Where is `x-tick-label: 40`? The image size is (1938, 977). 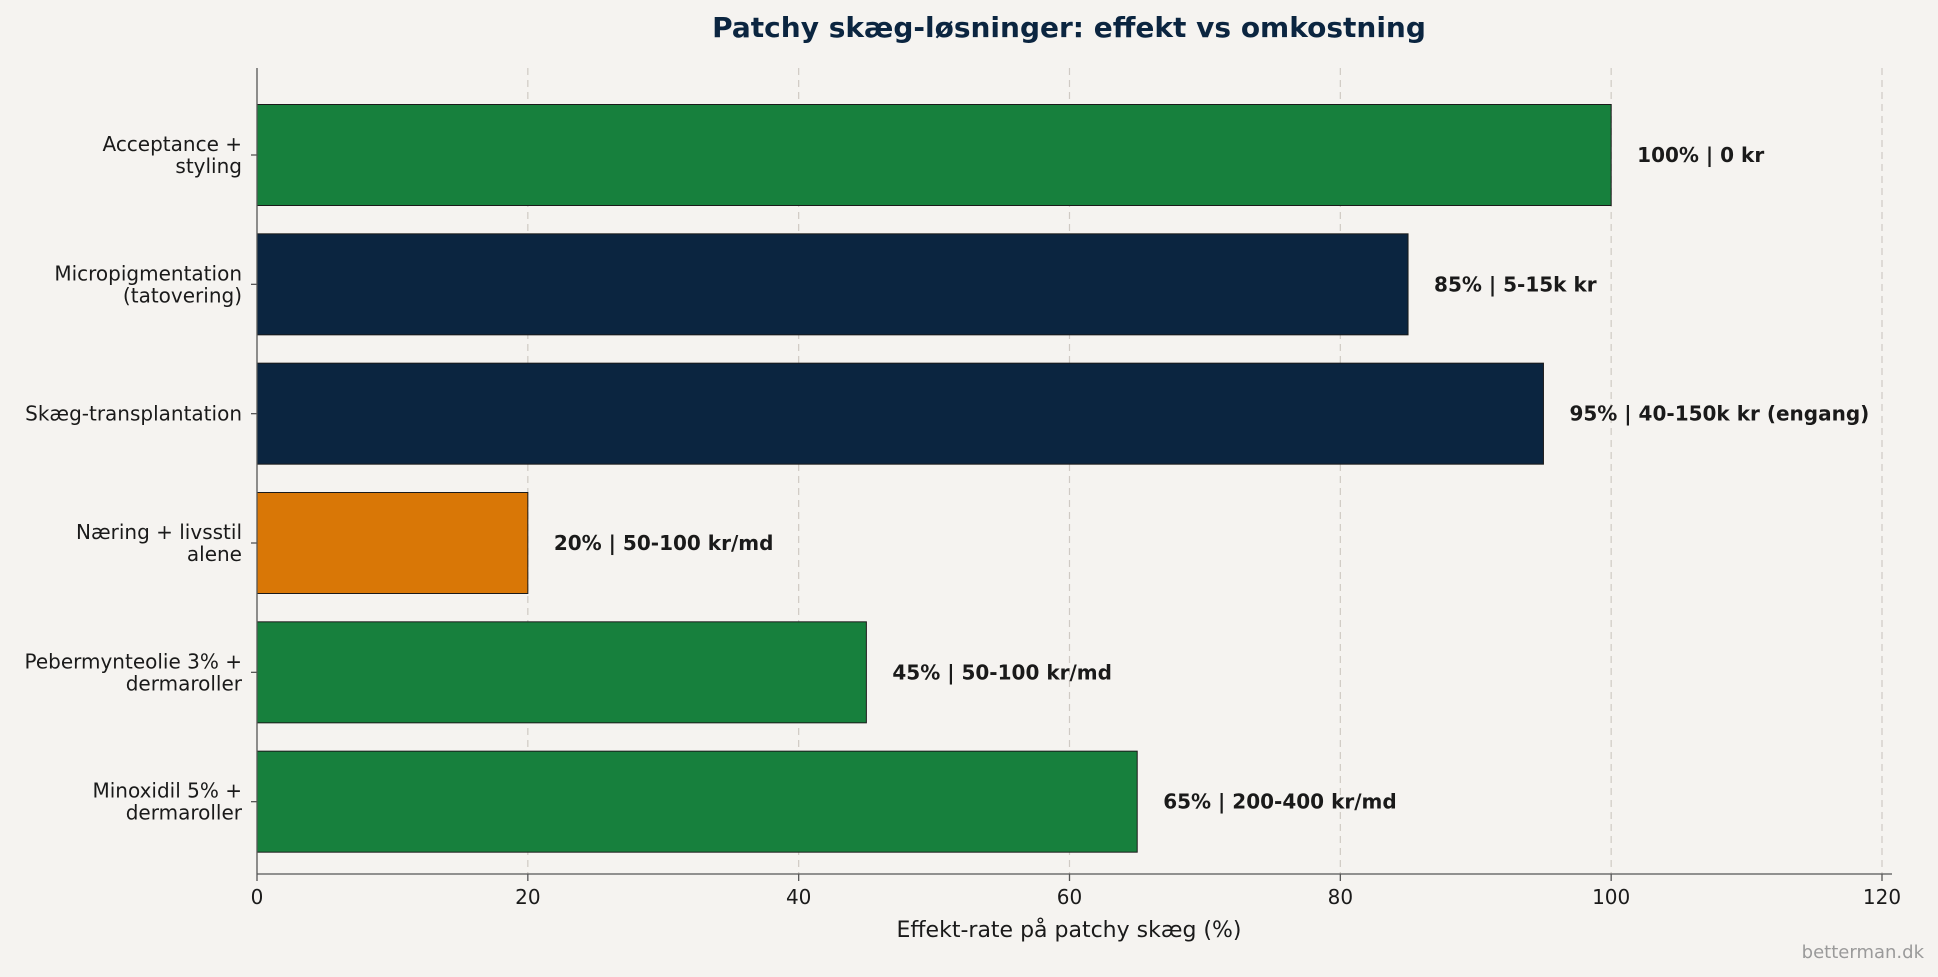
x-tick-label: 40 is located at coordinates (798, 897).